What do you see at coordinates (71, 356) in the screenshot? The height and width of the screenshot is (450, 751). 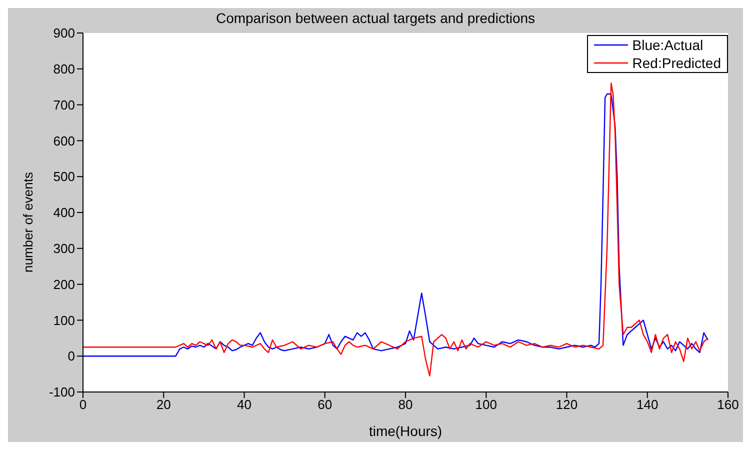 I see `y-tick-label: 0` at bounding box center [71, 356].